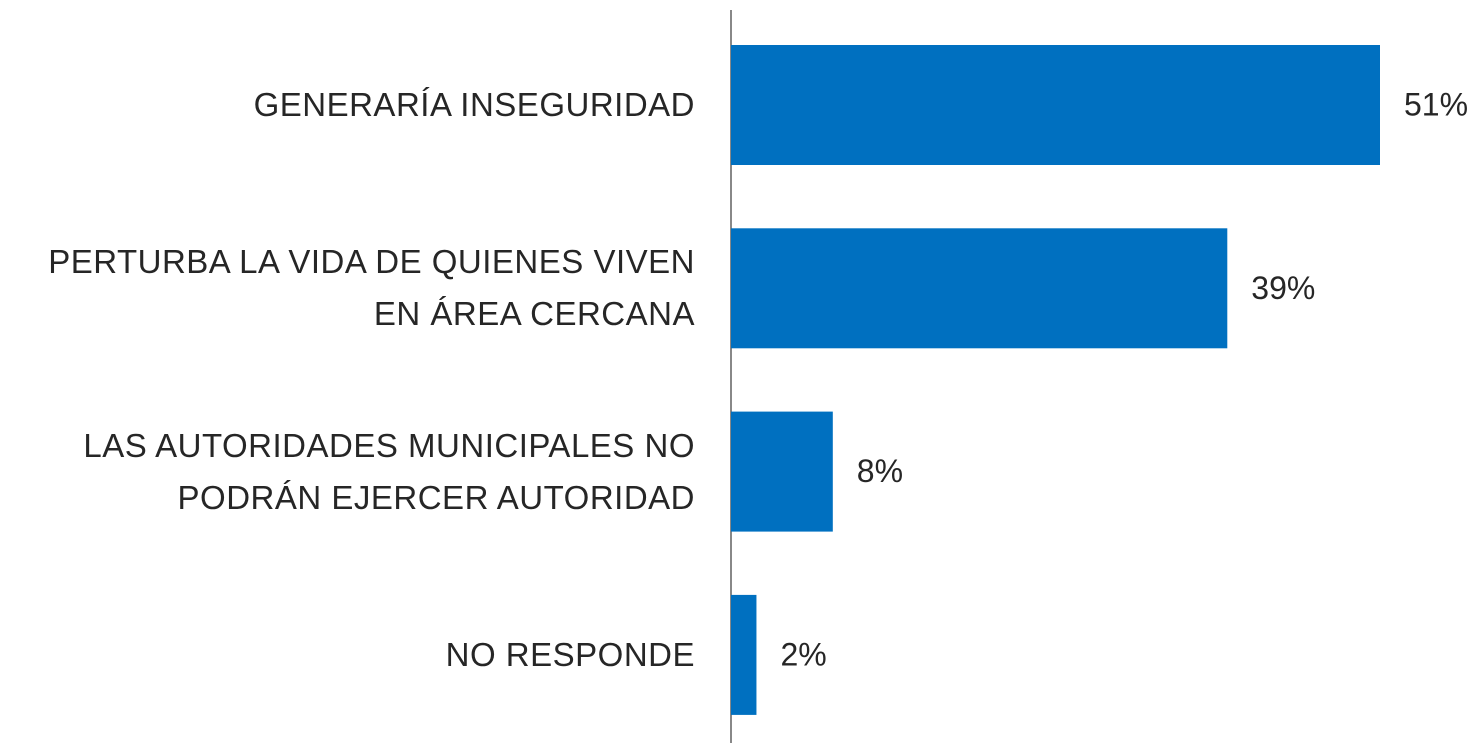 The width and height of the screenshot is (1478, 743). What do you see at coordinates (803, 654) in the screenshot?
I see `value-label: 2%` at bounding box center [803, 654].